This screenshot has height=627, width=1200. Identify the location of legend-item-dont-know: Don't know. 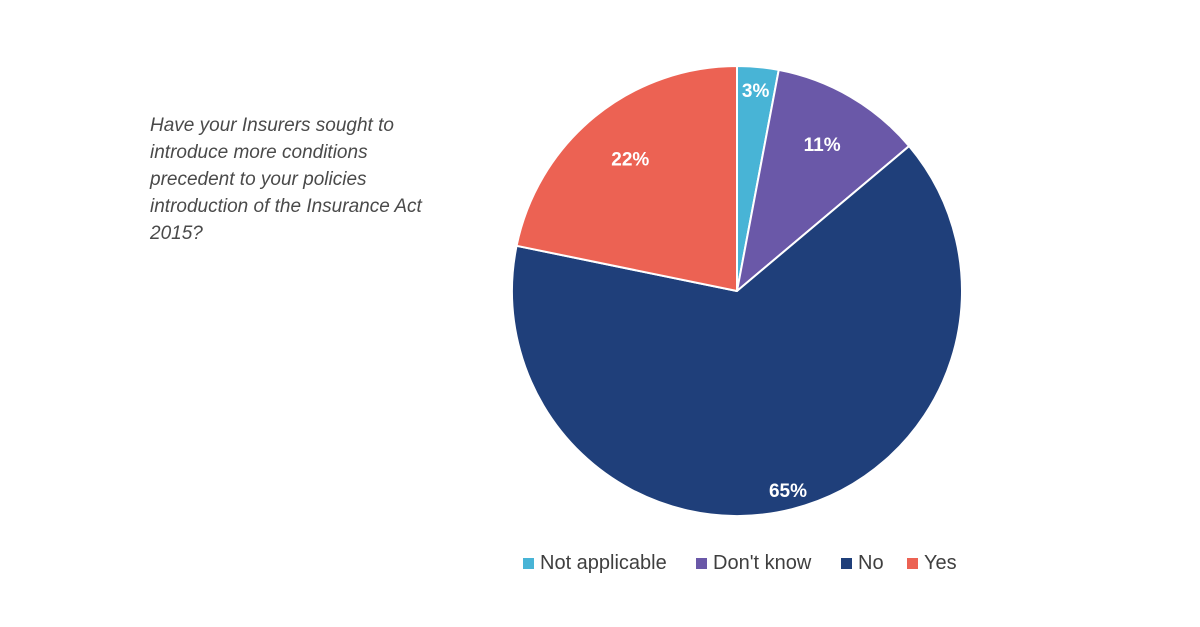
(753, 563).